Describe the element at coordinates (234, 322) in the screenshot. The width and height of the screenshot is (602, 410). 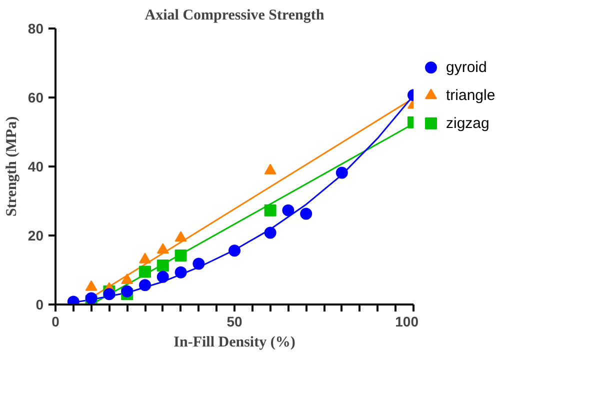
I see `x-tick-label: 50` at that location.